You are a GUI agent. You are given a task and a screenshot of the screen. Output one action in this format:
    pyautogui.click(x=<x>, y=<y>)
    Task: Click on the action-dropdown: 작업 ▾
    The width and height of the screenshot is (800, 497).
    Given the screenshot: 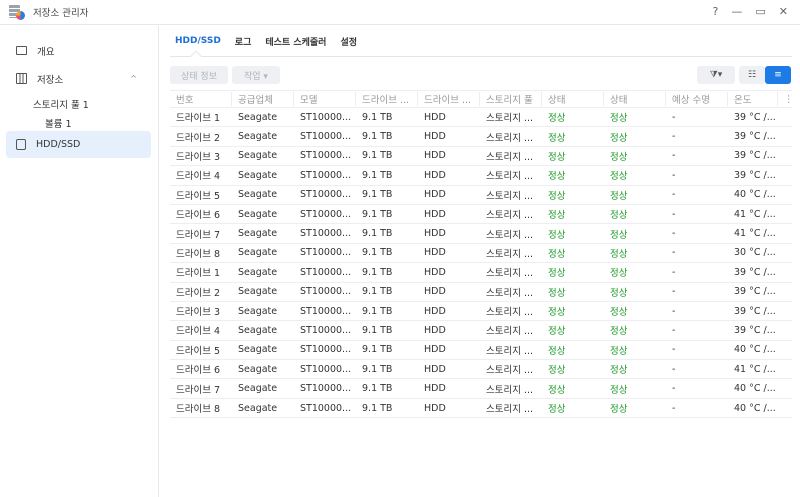 What is the action you would take?
    pyautogui.click(x=256, y=75)
    